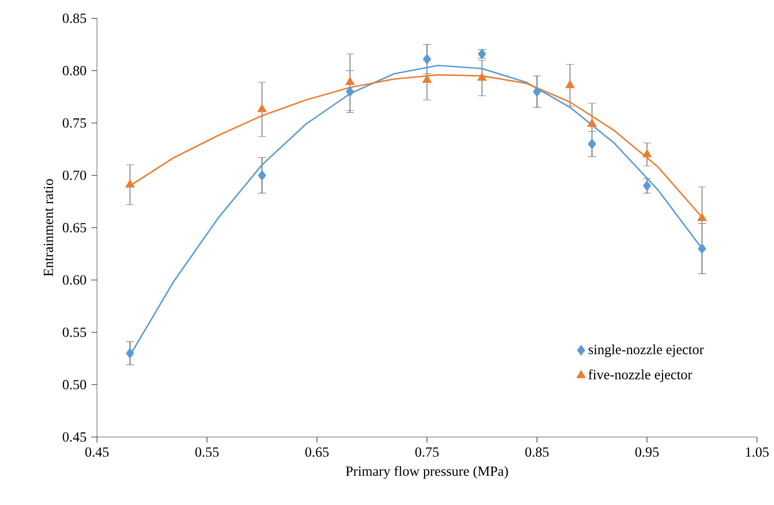  What do you see at coordinates (49, 227) in the screenshot?
I see `y-axis-title: Entrainment ratio` at bounding box center [49, 227].